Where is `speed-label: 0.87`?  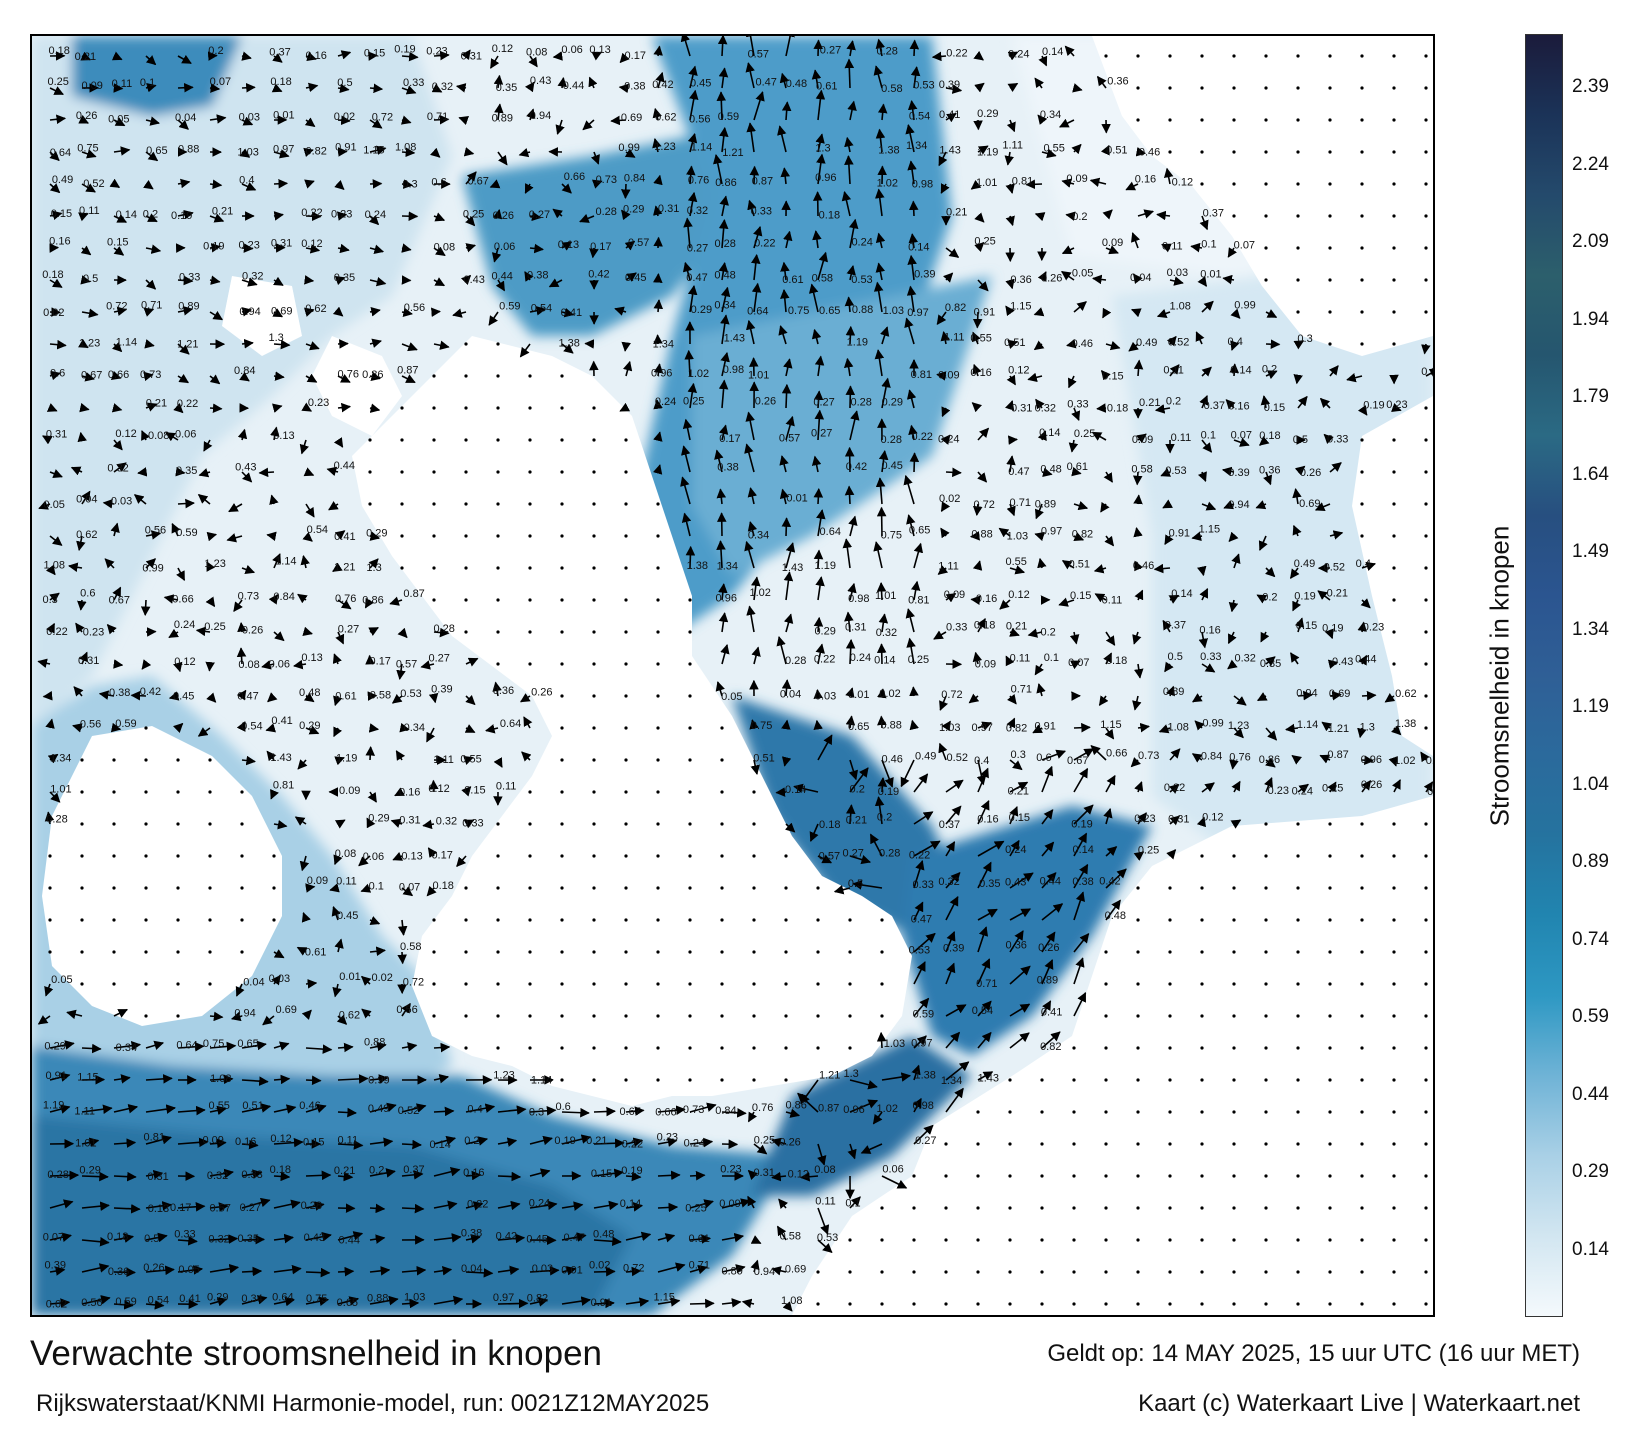 speed-label: 0.87 is located at coordinates (413, 594).